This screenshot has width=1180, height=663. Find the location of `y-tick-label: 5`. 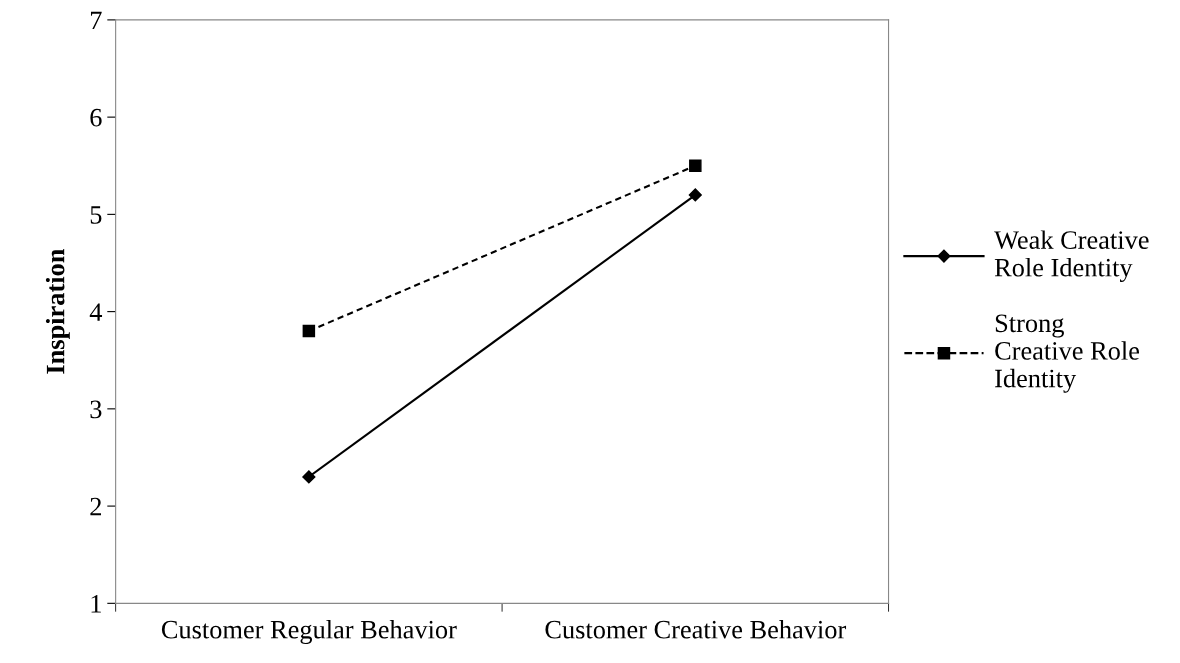

y-tick-label: 5 is located at coordinates (96, 215).